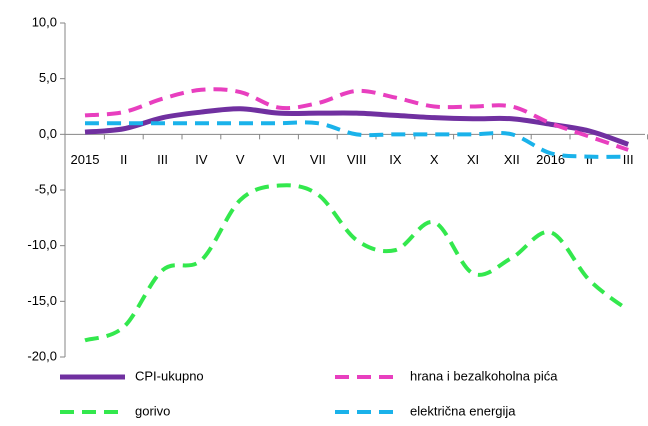 Image resolution: width=648 pixels, height=426 pixels. What do you see at coordinates (85, 159) in the screenshot?
I see `x-tick-label: 2015` at bounding box center [85, 159].